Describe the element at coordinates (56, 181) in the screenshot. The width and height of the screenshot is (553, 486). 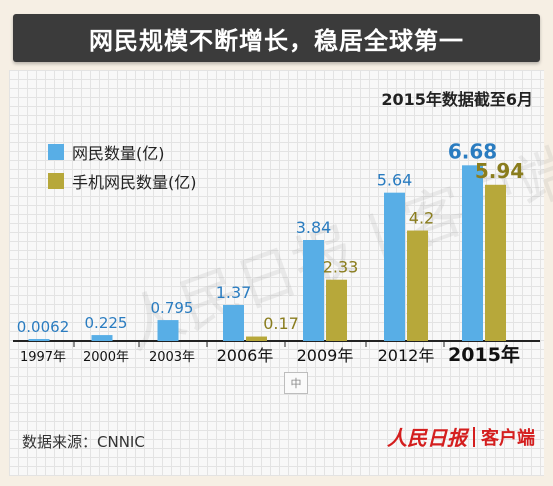
I see `legend-swatch-mobile` at that location.